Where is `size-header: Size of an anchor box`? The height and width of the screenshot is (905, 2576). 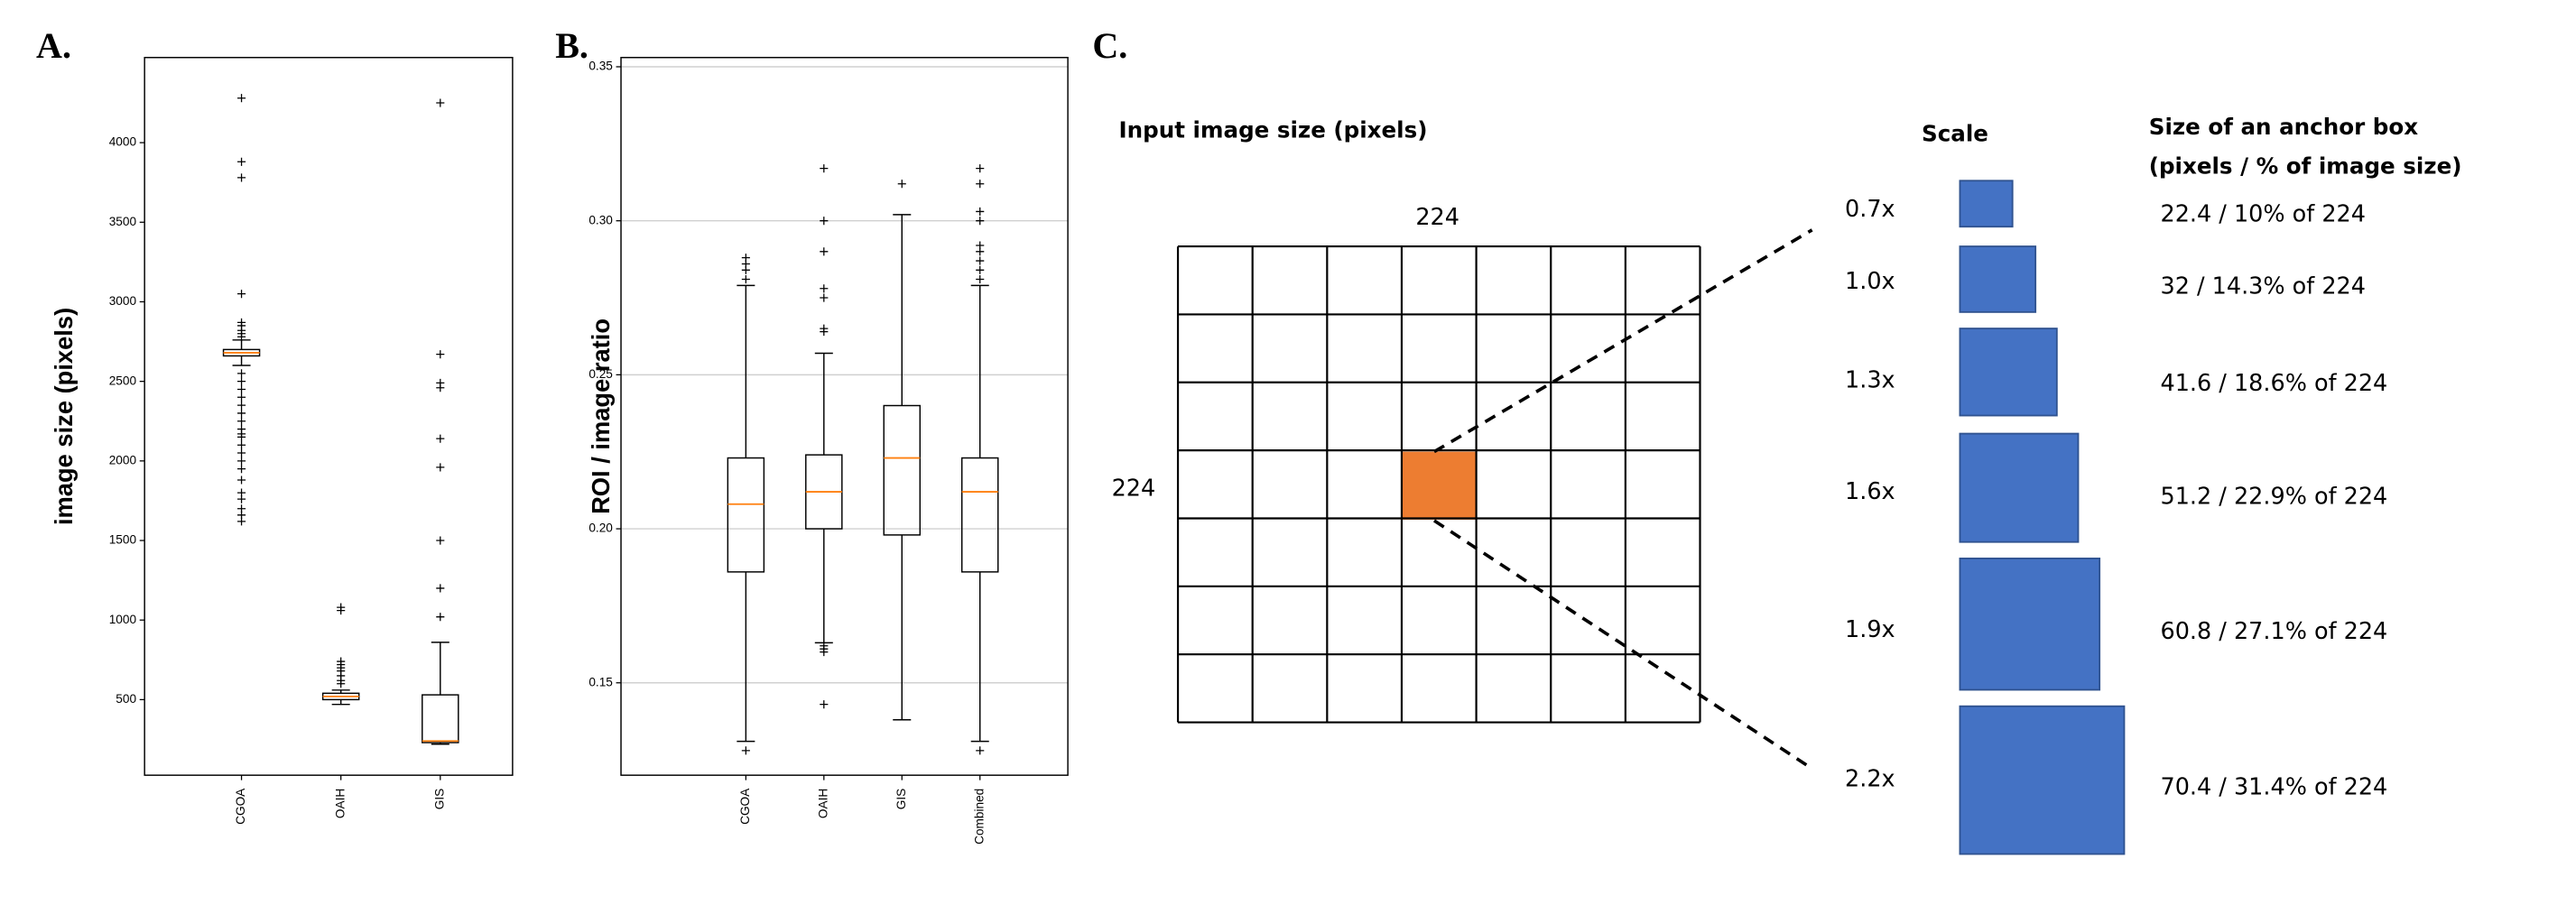
size-header: Size of an anchor box is located at coordinates (2283, 127).